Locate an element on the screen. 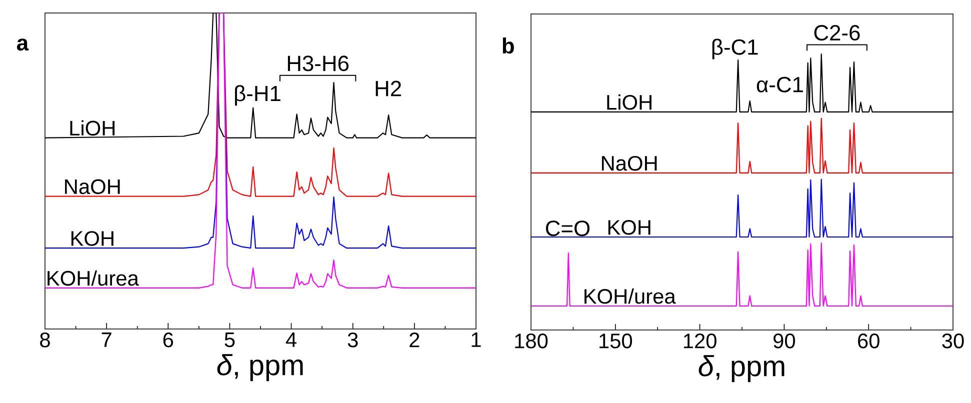 The width and height of the screenshot is (971, 403). x-tick-label: 180 is located at coordinates (531, 341).